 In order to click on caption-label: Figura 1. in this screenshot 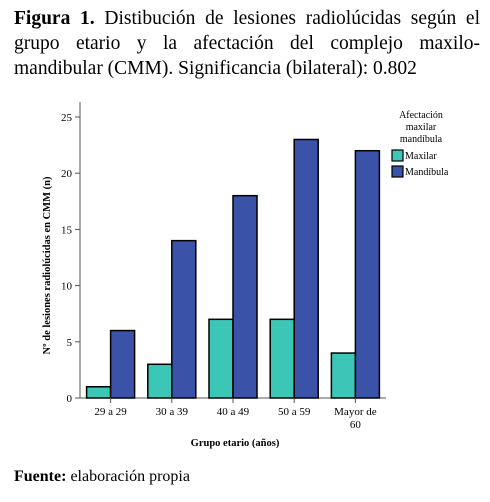, I will do `click(54, 18)`.